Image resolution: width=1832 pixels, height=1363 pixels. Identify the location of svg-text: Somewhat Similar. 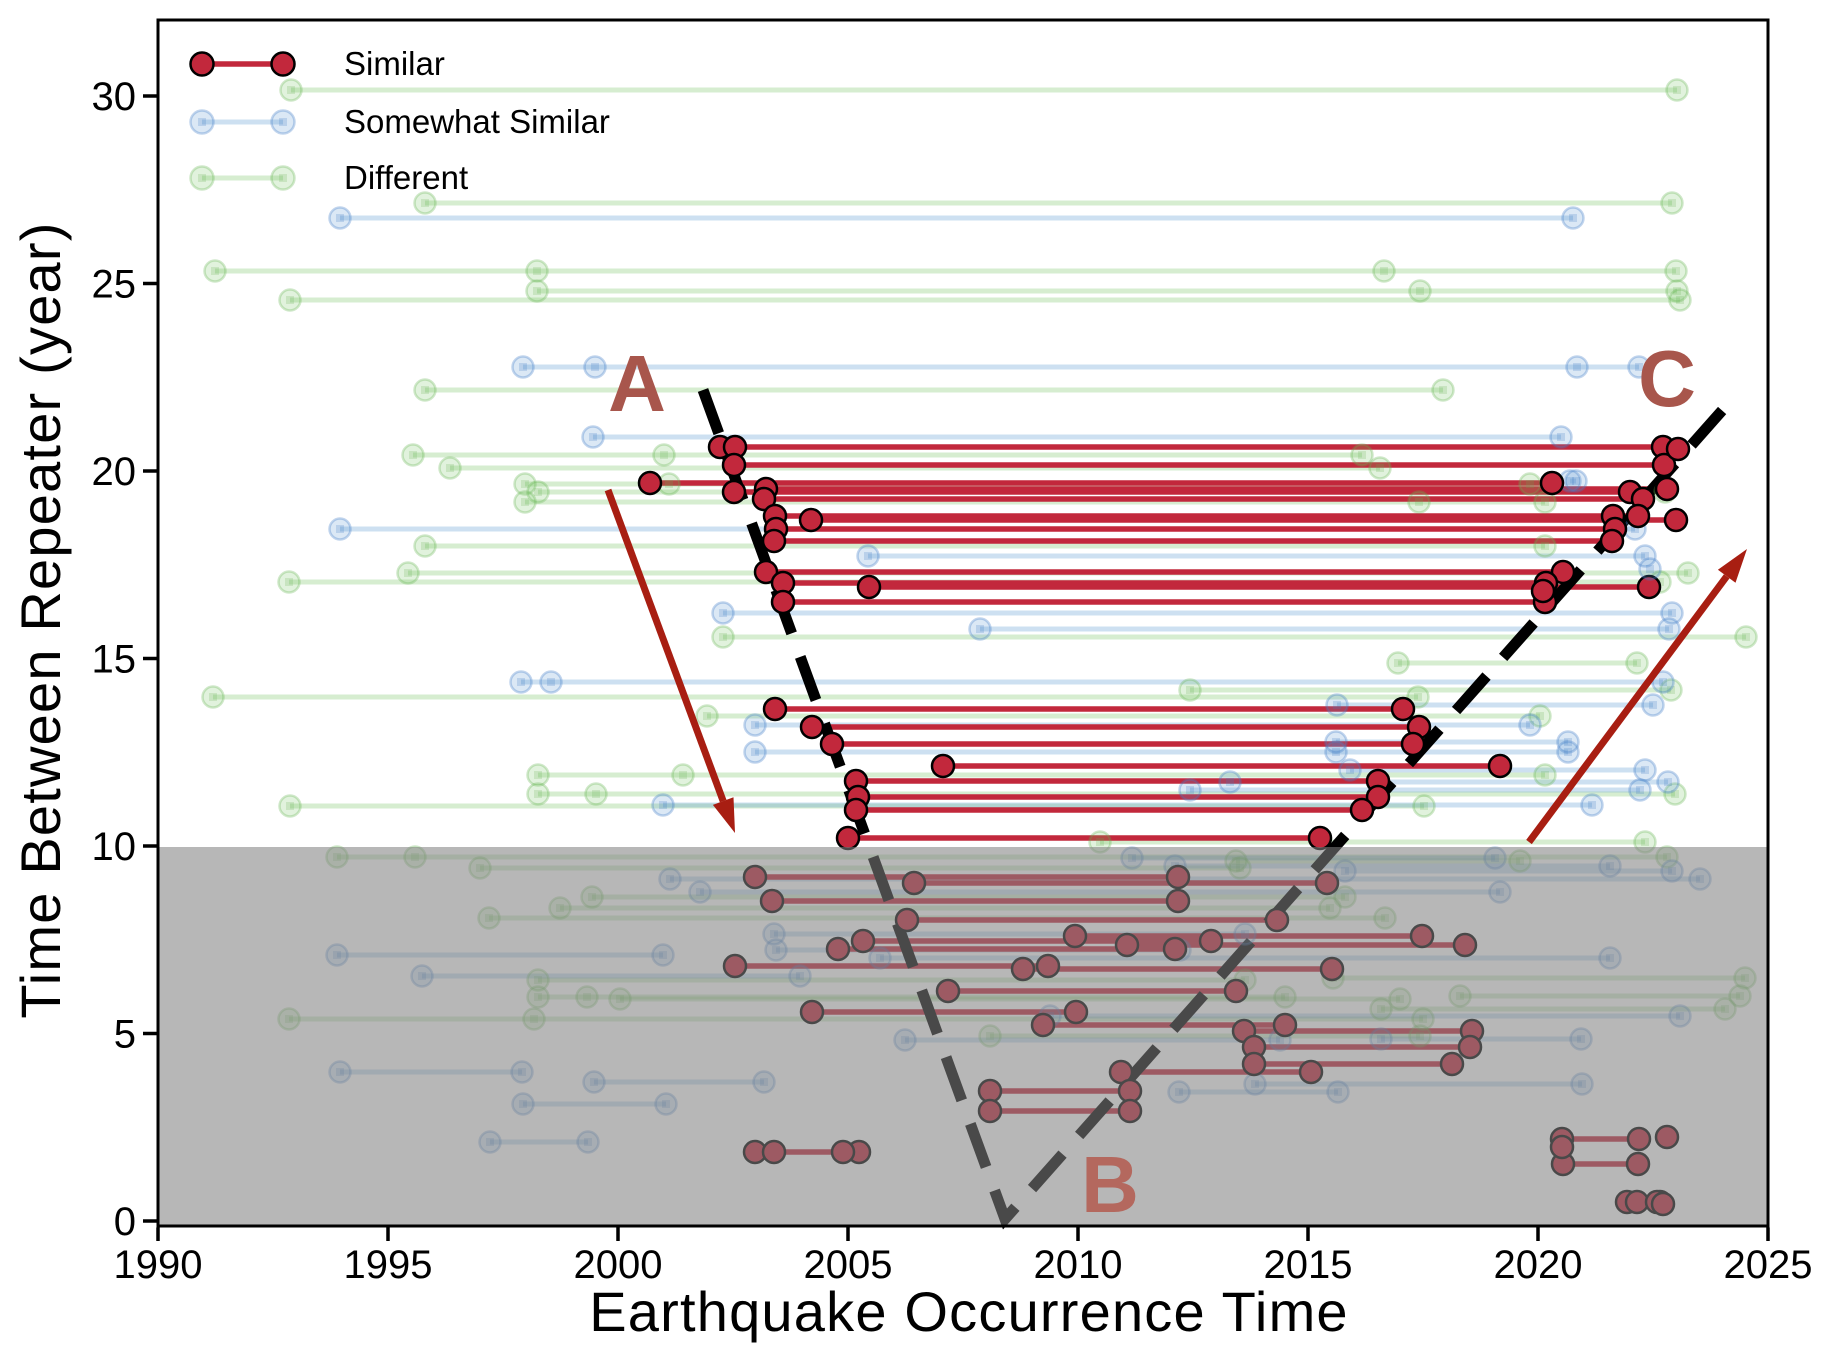
(477, 121).